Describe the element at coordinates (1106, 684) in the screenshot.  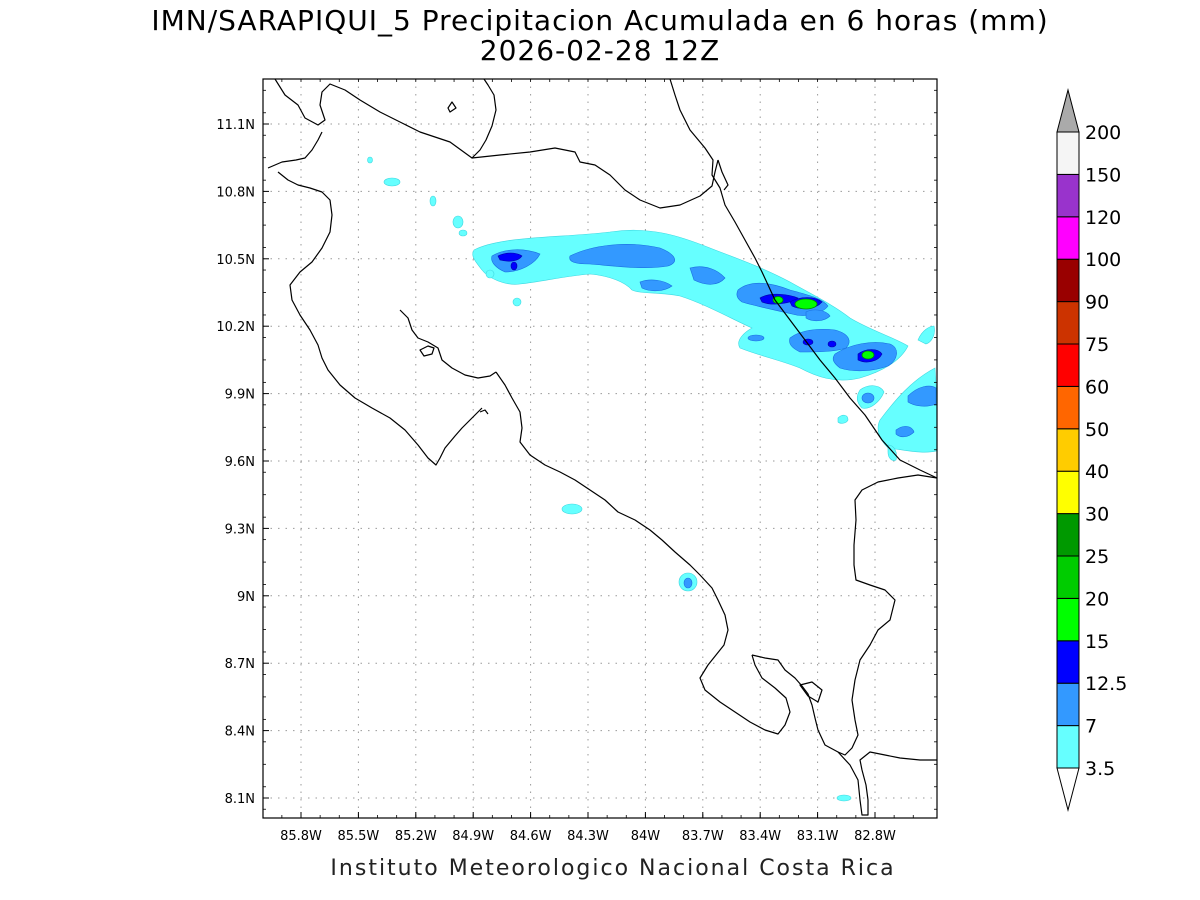
I see `colorbar-label: 12.5` at that location.